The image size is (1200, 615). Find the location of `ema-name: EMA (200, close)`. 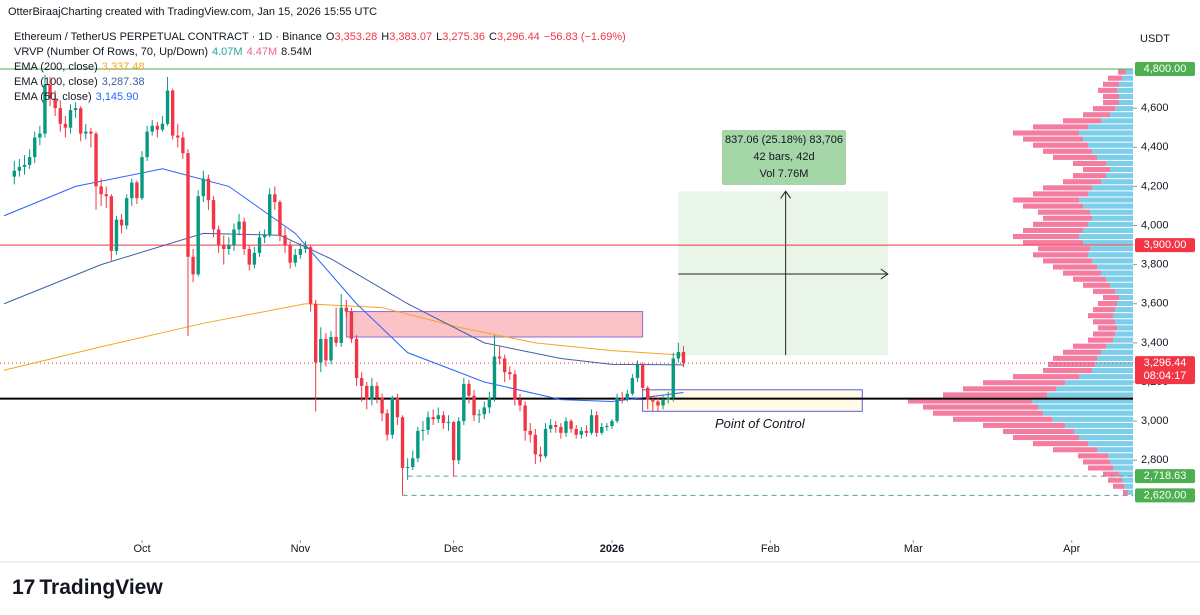

ema-name: EMA (200, close) is located at coordinates (56, 67).